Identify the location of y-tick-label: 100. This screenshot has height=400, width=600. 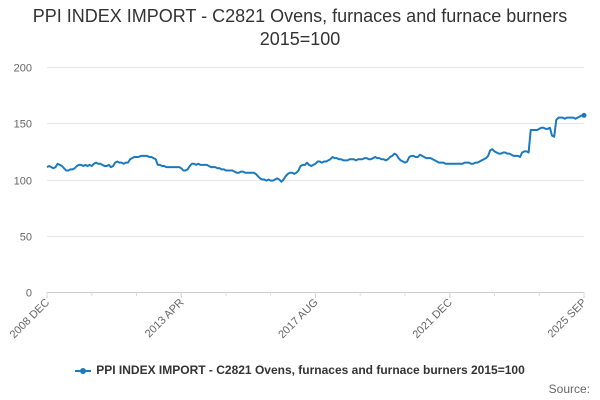
(23, 182).